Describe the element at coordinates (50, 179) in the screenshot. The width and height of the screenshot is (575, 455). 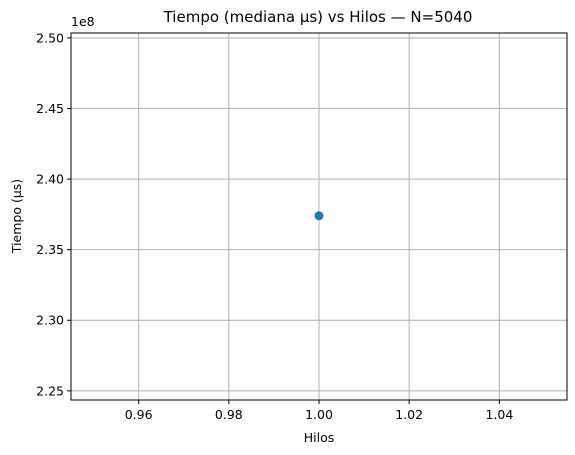
I see `y-tick-label: 2.40` at that location.